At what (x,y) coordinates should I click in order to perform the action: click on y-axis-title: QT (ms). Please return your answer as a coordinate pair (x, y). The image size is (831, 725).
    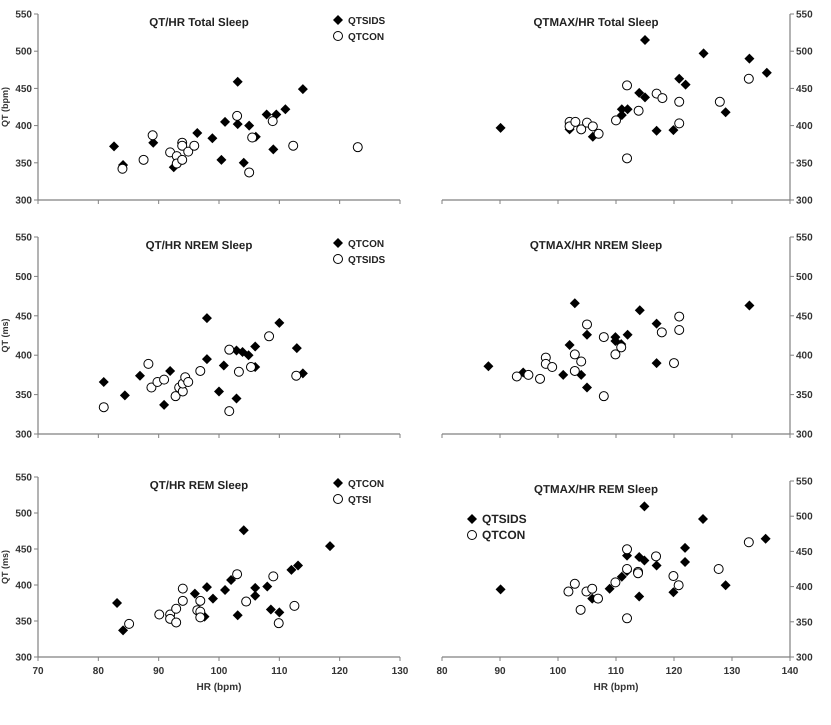
    Looking at the image, I should click on (5, 335).